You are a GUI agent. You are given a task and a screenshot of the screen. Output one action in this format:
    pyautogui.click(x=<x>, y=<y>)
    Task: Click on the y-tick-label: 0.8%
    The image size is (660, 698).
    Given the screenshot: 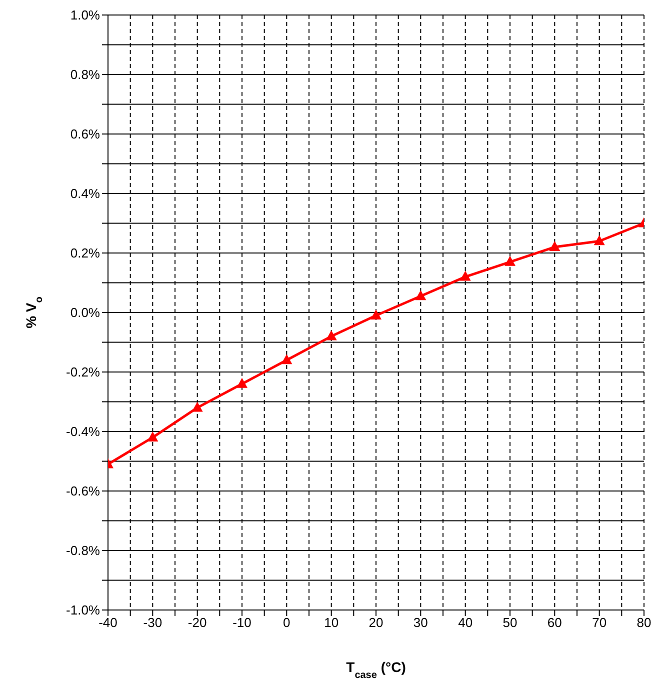 What is the action you would take?
    pyautogui.click(x=85, y=74)
    